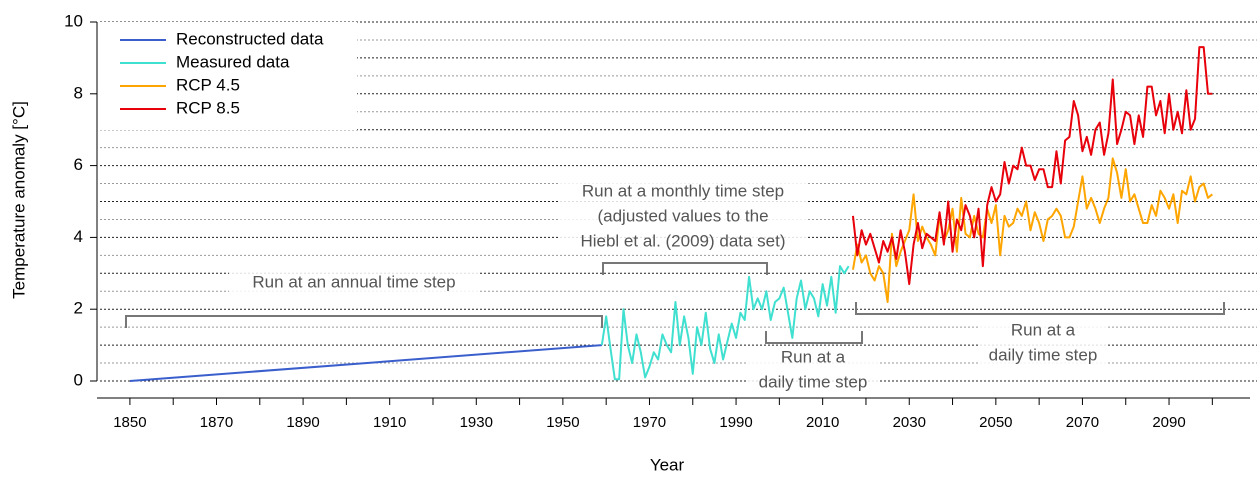 This screenshot has height=484, width=1257. I want to click on y-tick-label: 6, so click(78, 164).